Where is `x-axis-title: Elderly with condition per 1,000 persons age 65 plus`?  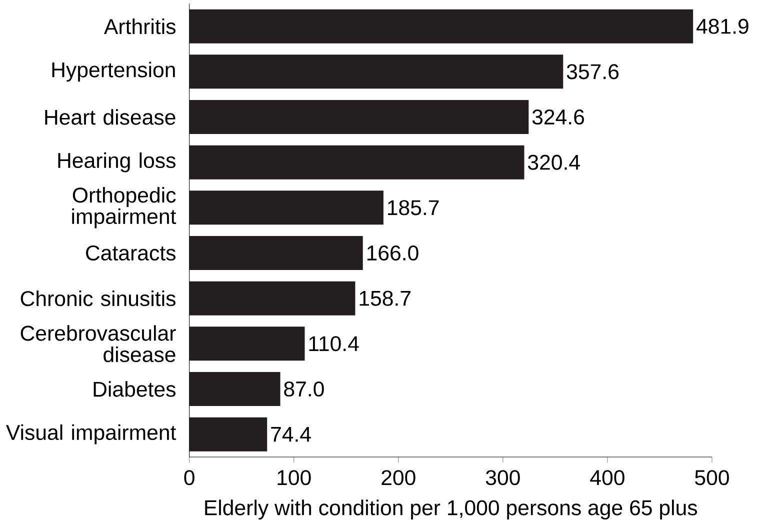 x-axis-title: Elderly with condition per 1,000 persons age 65 plus is located at coordinates (451, 510).